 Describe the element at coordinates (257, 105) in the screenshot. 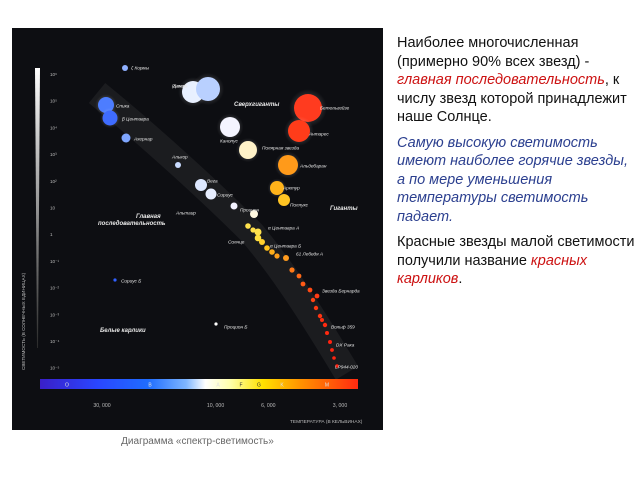

I see `region-label-supergiants: Сверхгиганты` at that location.